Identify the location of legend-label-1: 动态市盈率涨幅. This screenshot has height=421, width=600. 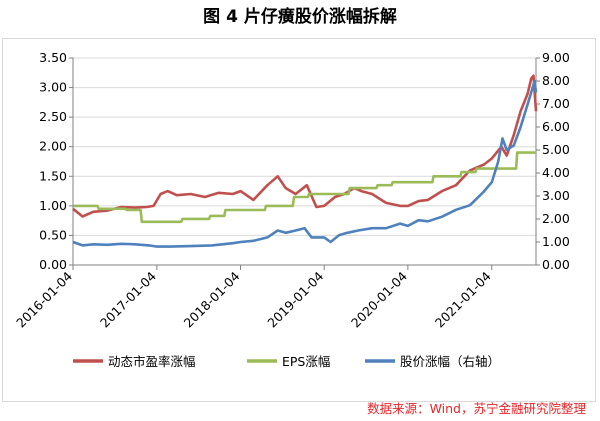
(152, 361).